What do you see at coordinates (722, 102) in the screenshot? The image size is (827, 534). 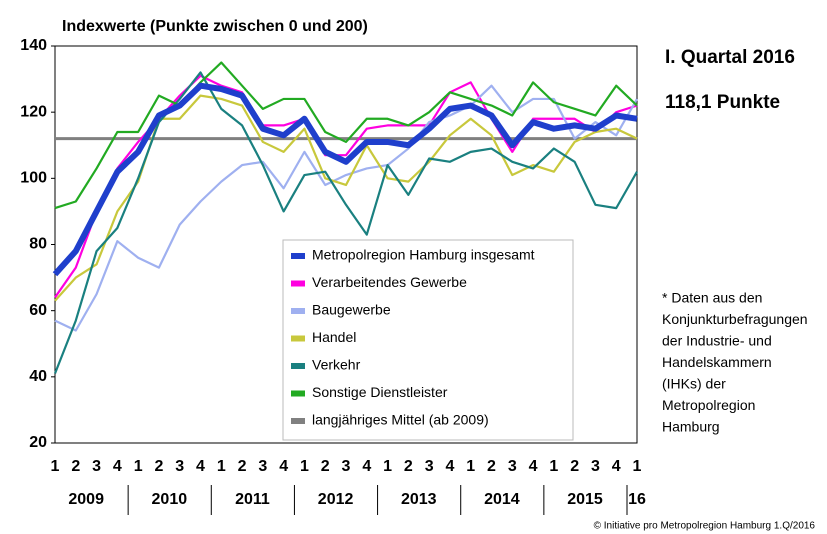 I see `headline-value: 118,1 Punkte` at bounding box center [722, 102].